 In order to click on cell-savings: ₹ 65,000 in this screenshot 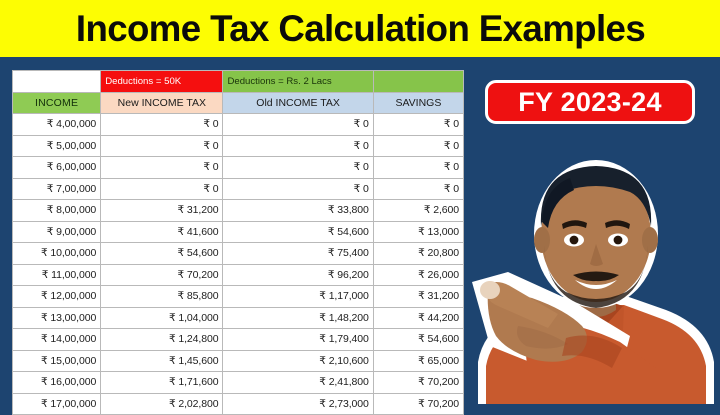, I will do `click(418, 360)`.